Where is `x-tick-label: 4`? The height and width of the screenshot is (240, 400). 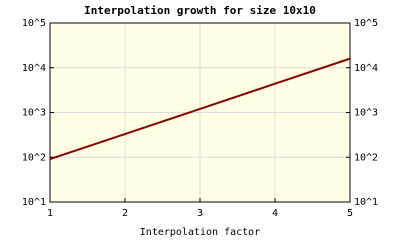 x-tick-label: 4 is located at coordinates (275, 213).